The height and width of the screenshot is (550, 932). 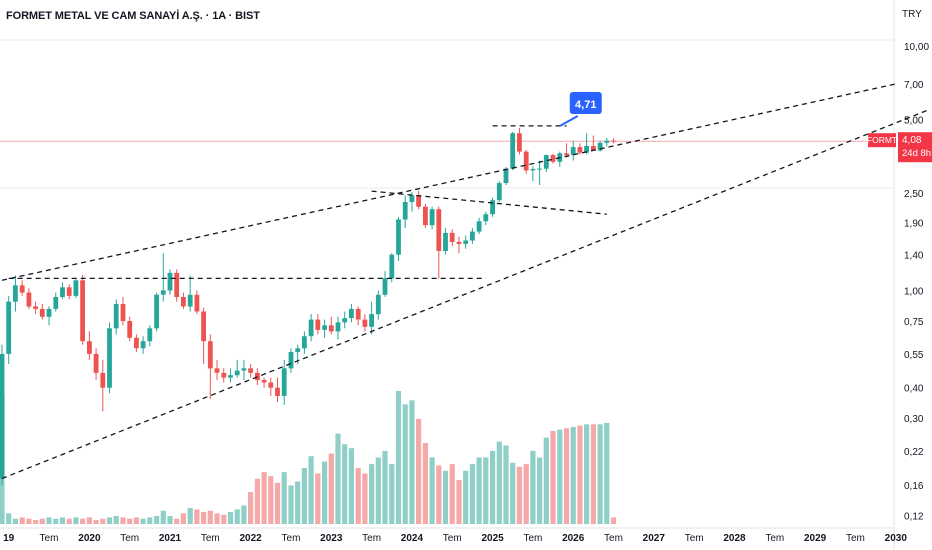 I want to click on price-tag-value: 4,08, so click(x=912, y=140).